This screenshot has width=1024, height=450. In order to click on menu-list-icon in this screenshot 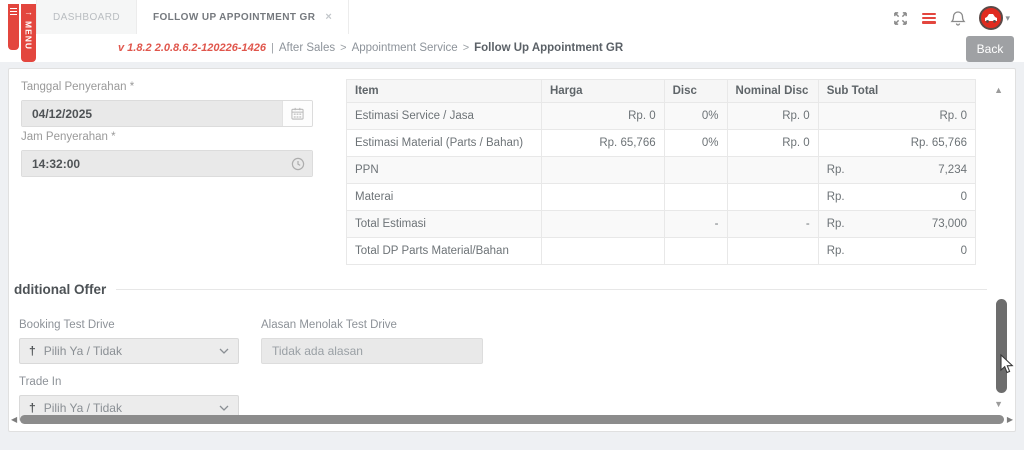, I will do `click(929, 18)`.